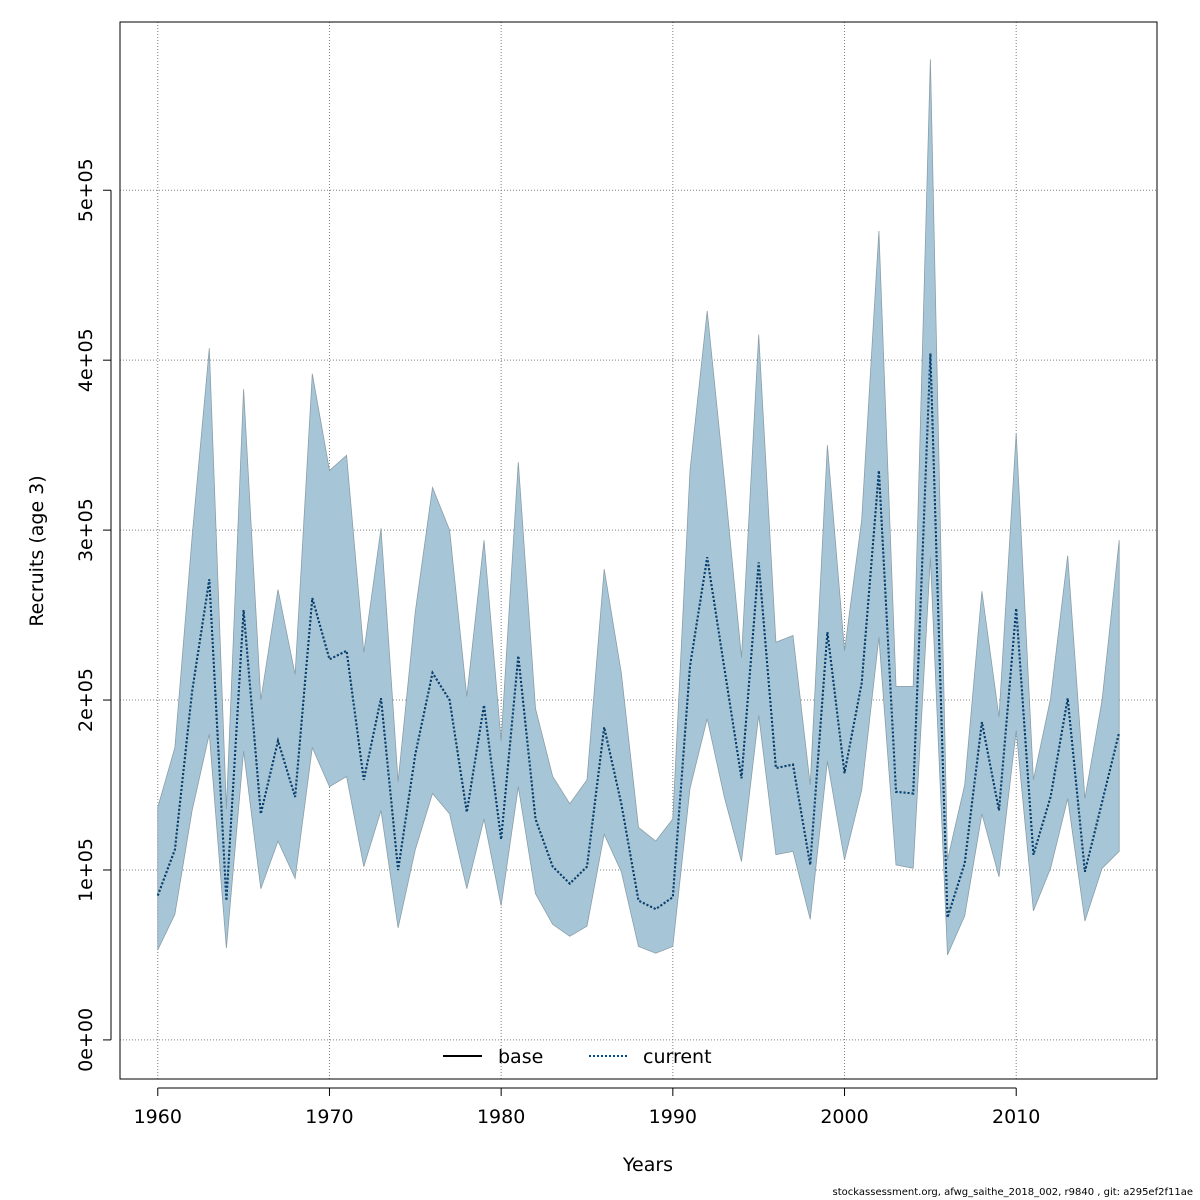  I want to click on legend: base current, so click(577, 1057).